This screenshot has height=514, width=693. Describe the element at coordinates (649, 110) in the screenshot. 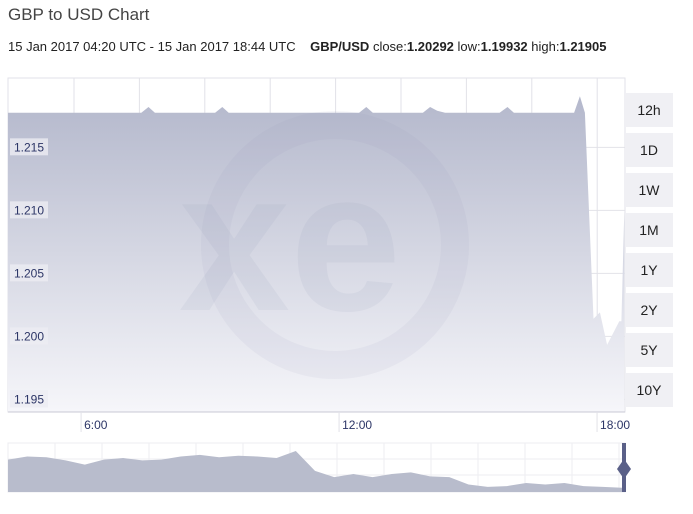

I see `range-button-12h: 12h` at that location.